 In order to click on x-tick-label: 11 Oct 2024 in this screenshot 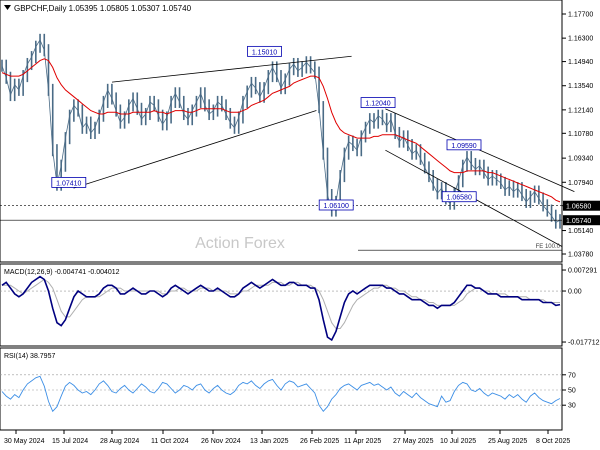, I will do `click(170, 441)`.